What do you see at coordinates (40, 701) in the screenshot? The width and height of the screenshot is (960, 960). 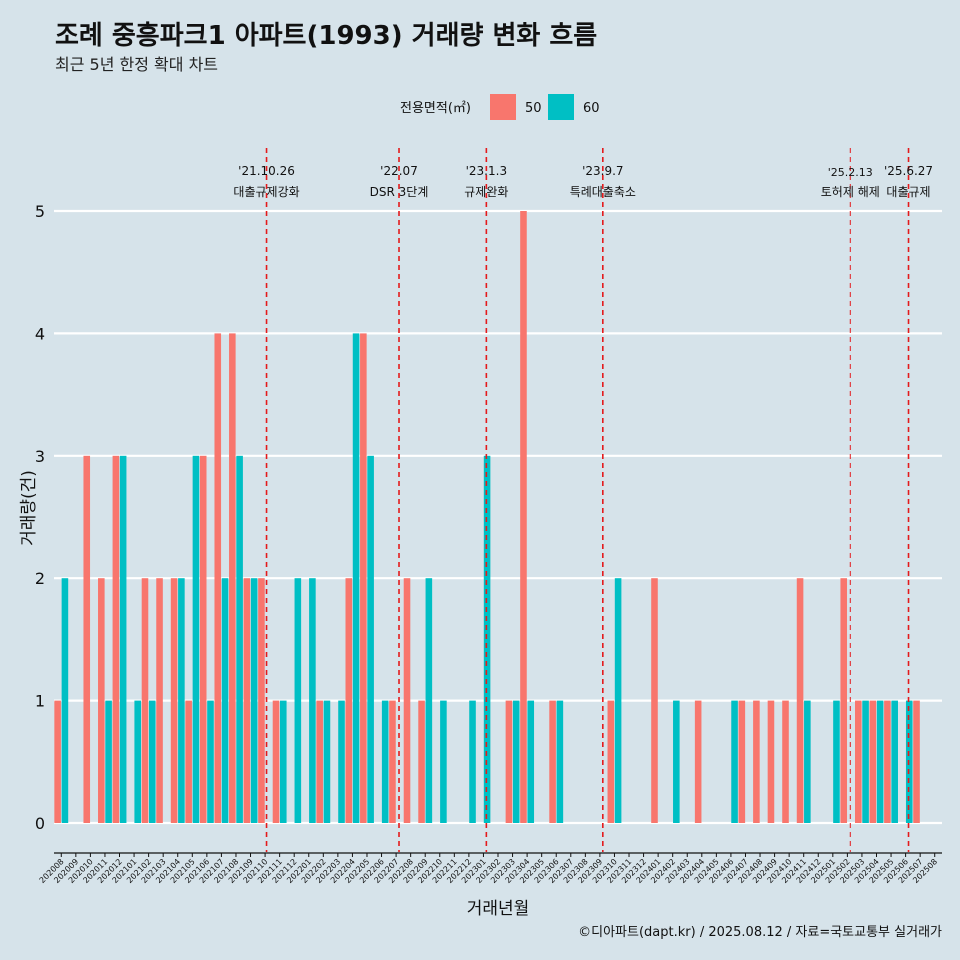 I see `y-tick-label: 1` at bounding box center [40, 701].